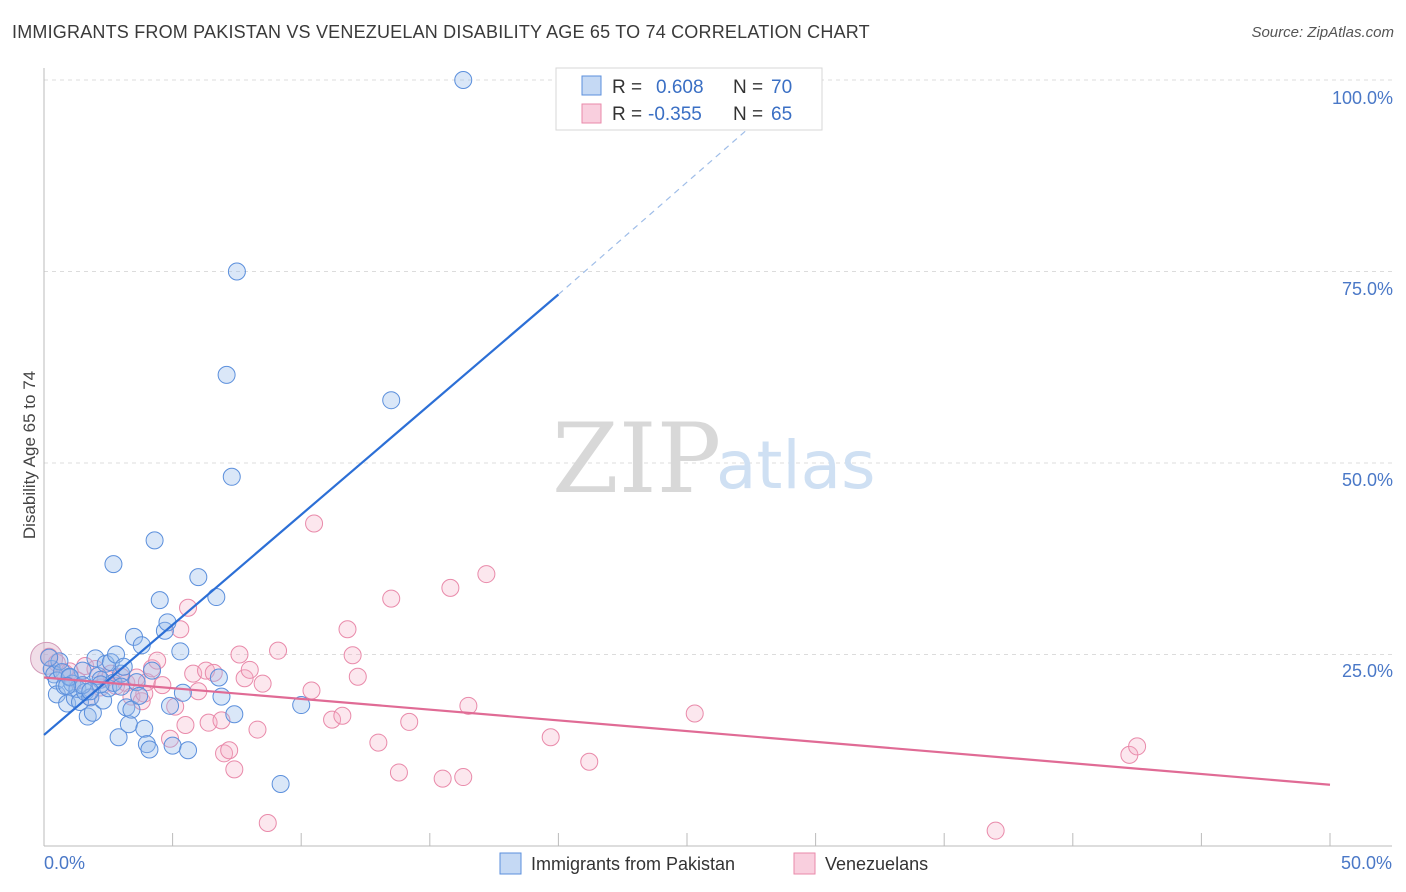 The width and height of the screenshot is (1406, 892). I want to click on legend-swatch-pakistan, so click(510, 863).